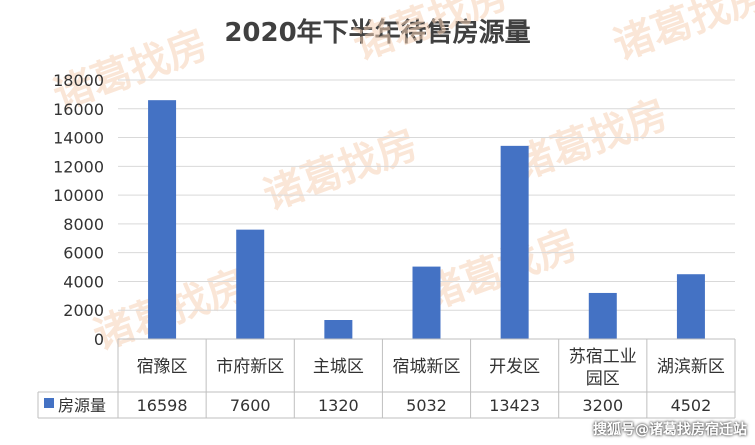 This screenshot has height=445, width=755. What do you see at coordinates (691, 405) in the screenshot?
I see `data-label: 4502` at bounding box center [691, 405].